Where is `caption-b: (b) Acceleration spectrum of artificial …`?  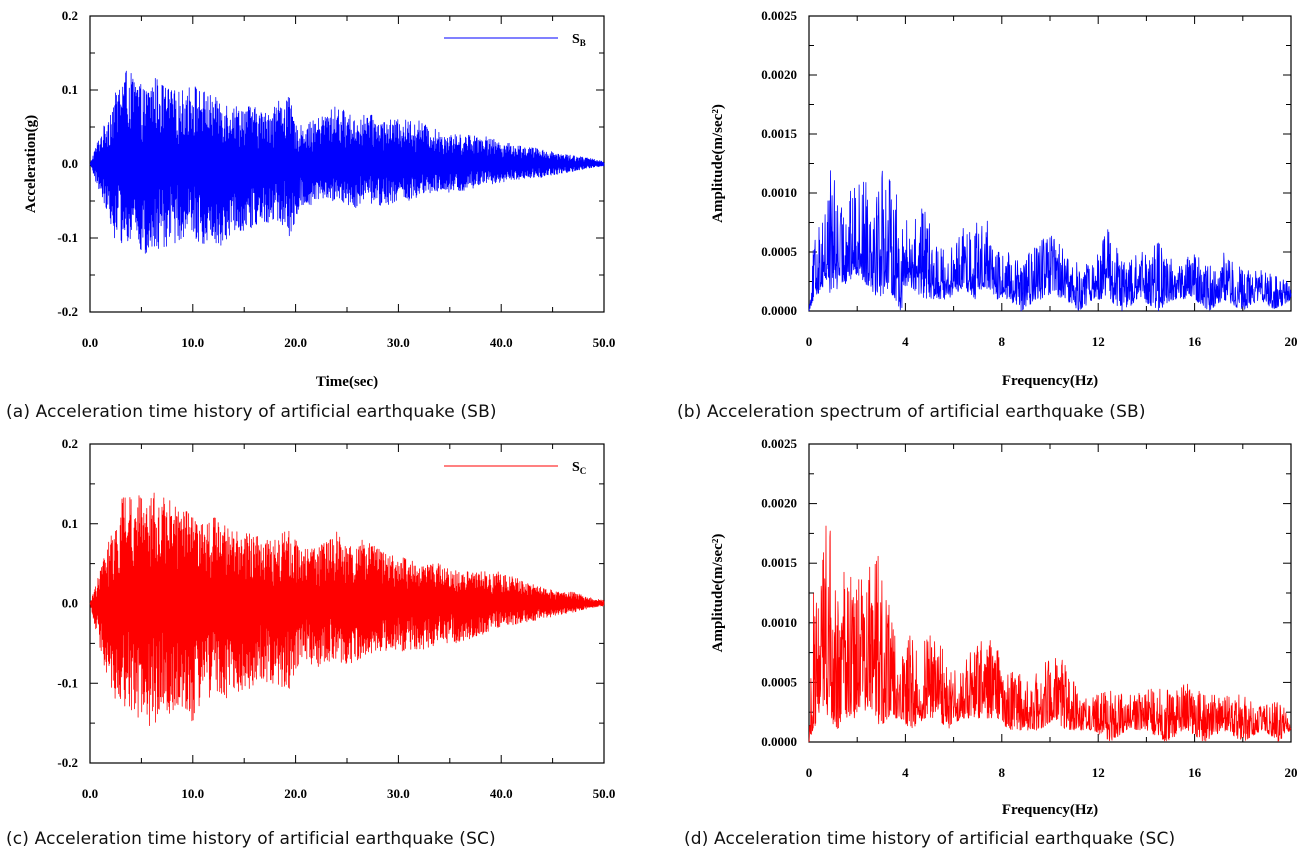
caption-b: (b) Acceleration spectrum of artificial … is located at coordinates (911, 412).